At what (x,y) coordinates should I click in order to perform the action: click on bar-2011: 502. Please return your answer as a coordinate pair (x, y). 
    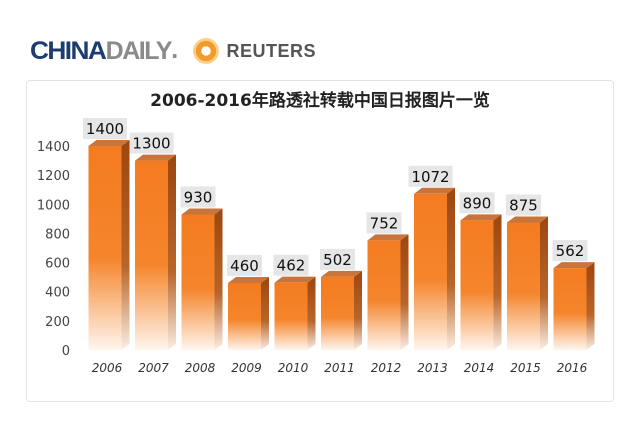
    Looking at the image, I should click on (341, 299).